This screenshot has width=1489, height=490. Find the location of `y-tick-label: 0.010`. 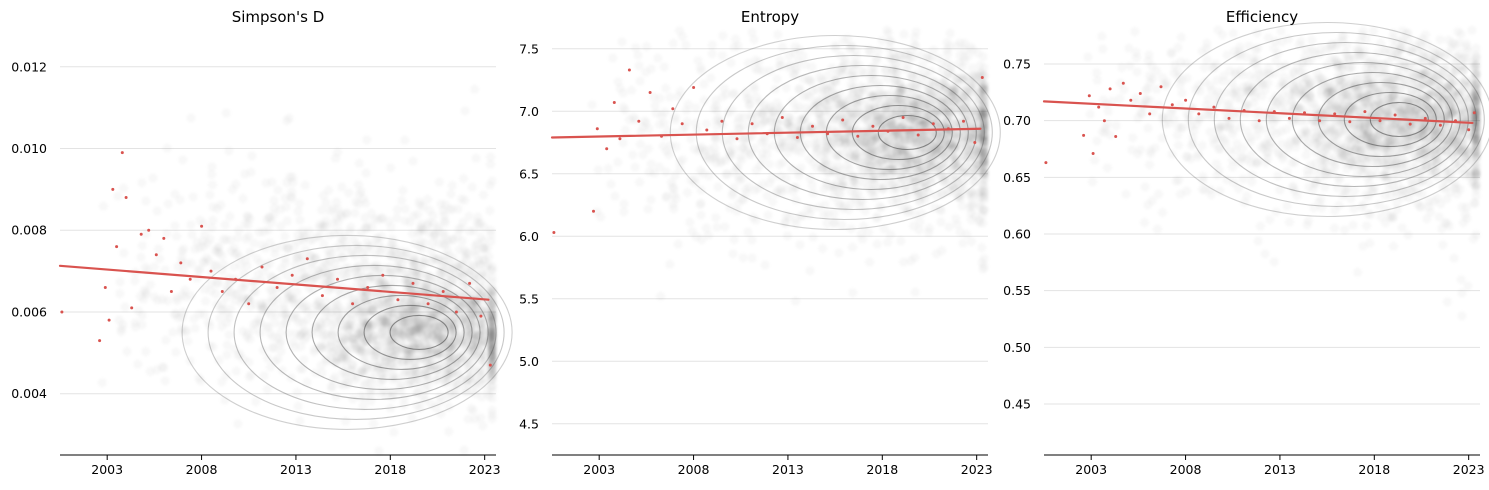

y-tick-label: 0.010 is located at coordinates (29, 148).